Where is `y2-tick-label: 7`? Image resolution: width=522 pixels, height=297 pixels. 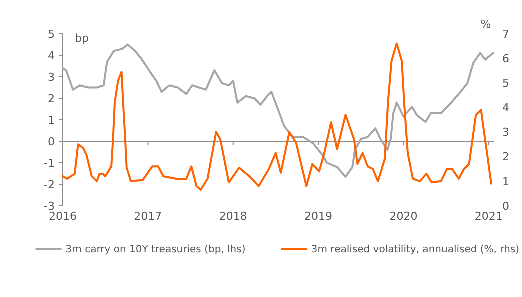 y2-tick-label: 7 is located at coordinates (506, 34).